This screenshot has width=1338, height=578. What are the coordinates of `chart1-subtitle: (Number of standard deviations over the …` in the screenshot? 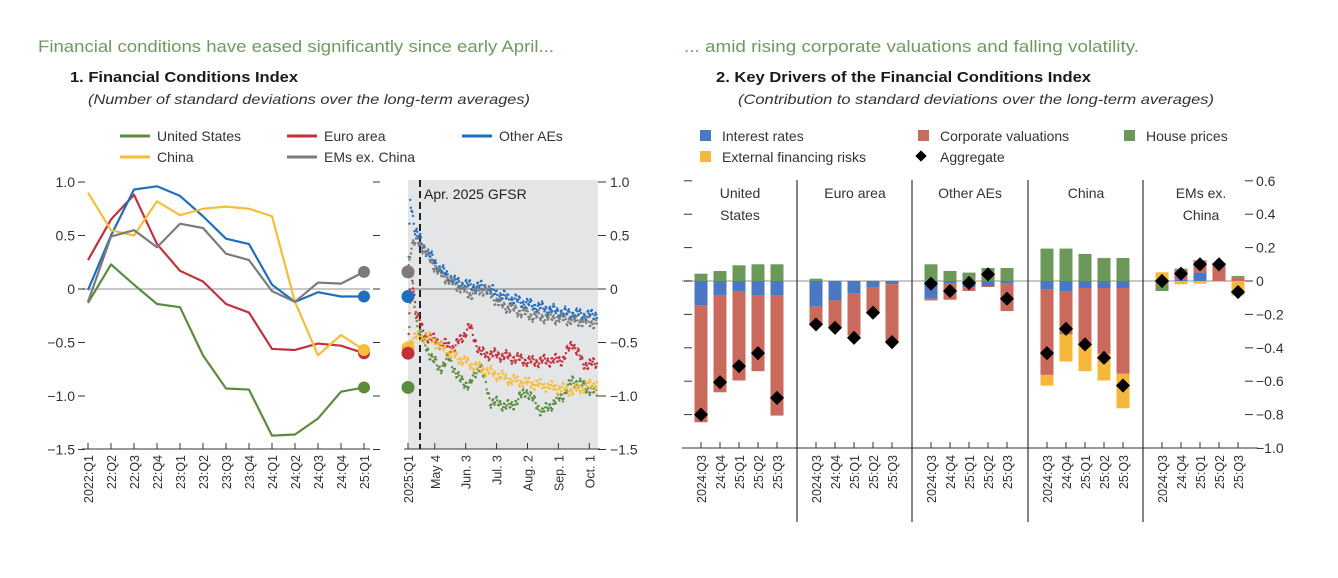 It's located at (309, 99).